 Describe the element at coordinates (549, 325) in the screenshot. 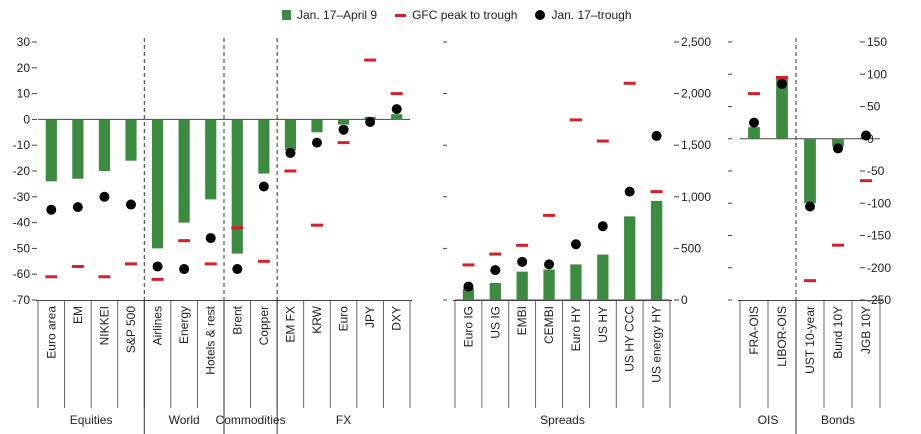

I see `middle-category-label: CEMBI` at that location.